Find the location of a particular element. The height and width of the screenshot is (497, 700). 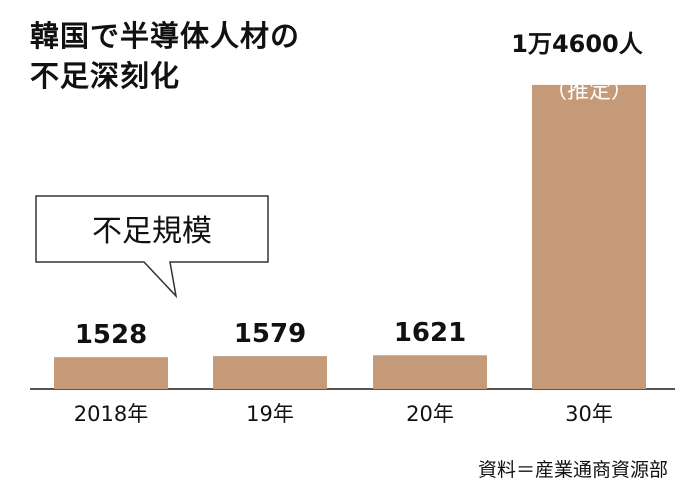

data-label-1: 1579 is located at coordinates (270, 334).